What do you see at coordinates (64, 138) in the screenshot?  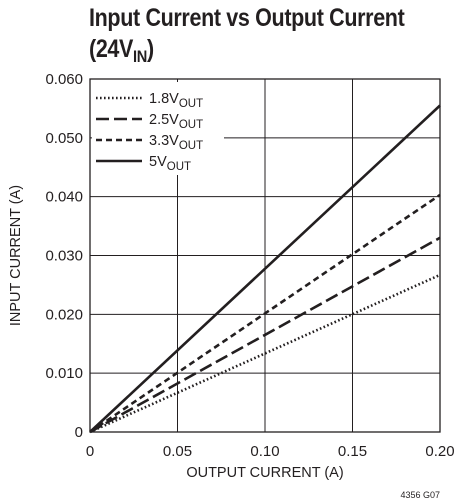 I see `y-tick-label: 0.050` at bounding box center [64, 138].